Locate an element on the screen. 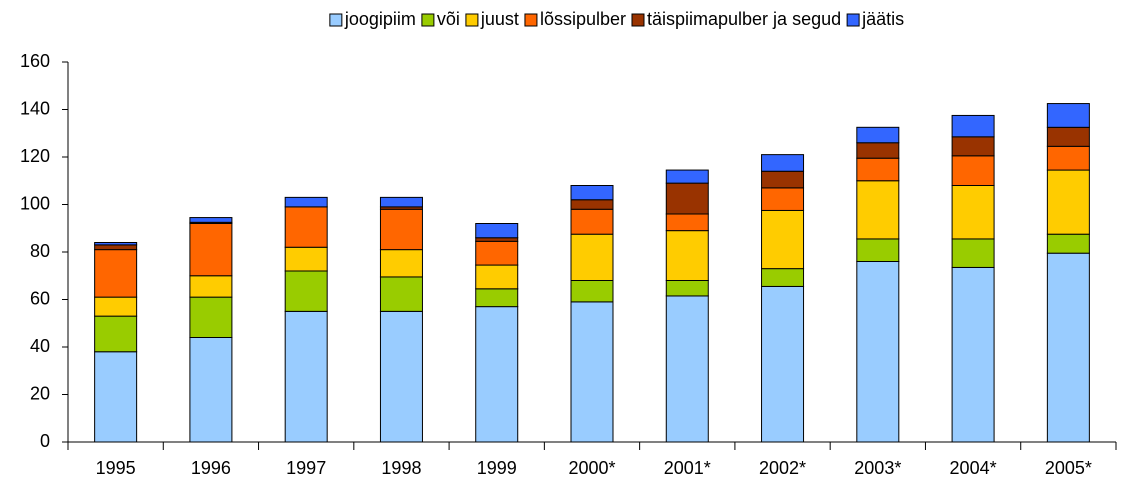 The width and height of the screenshot is (1121, 488). y-tick-label: 140 is located at coordinates (35, 108).